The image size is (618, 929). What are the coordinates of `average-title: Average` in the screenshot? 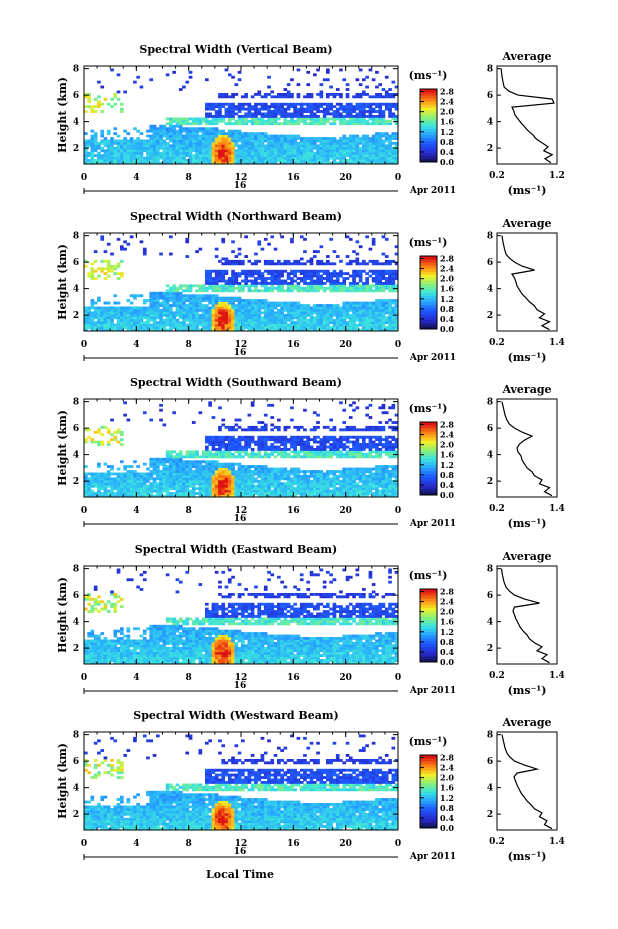 It's located at (526, 56).